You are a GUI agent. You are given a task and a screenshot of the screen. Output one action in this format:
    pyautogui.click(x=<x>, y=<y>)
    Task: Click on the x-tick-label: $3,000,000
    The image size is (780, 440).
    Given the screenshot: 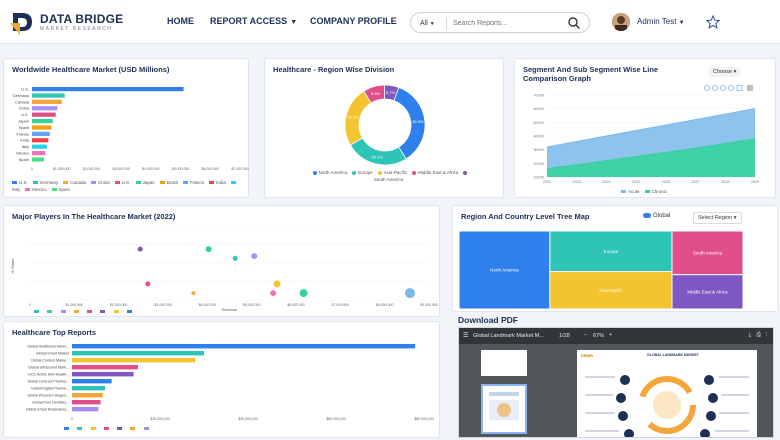 What is the action you would take?
    pyautogui.click(x=121, y=169)
    